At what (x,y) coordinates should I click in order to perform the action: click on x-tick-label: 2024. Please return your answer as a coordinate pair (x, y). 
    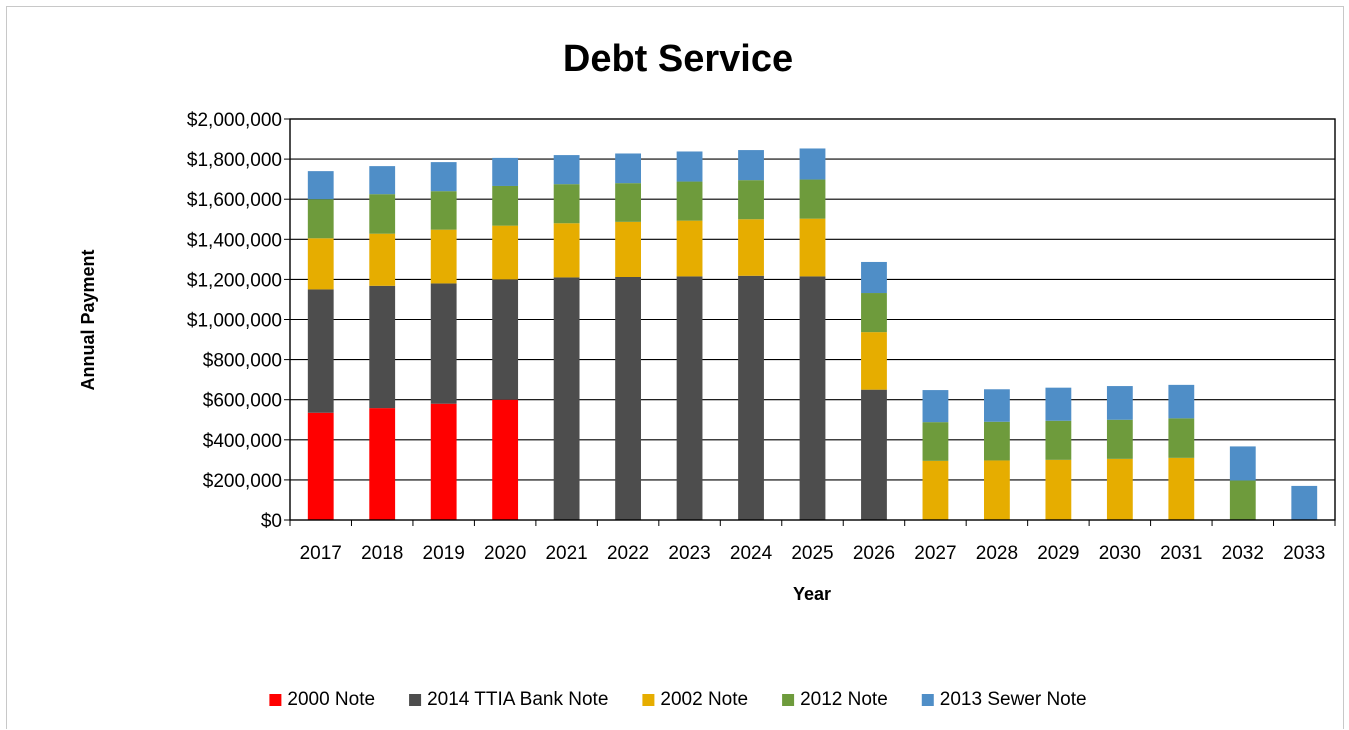
    Looking at the image, I should click on (751, 553).